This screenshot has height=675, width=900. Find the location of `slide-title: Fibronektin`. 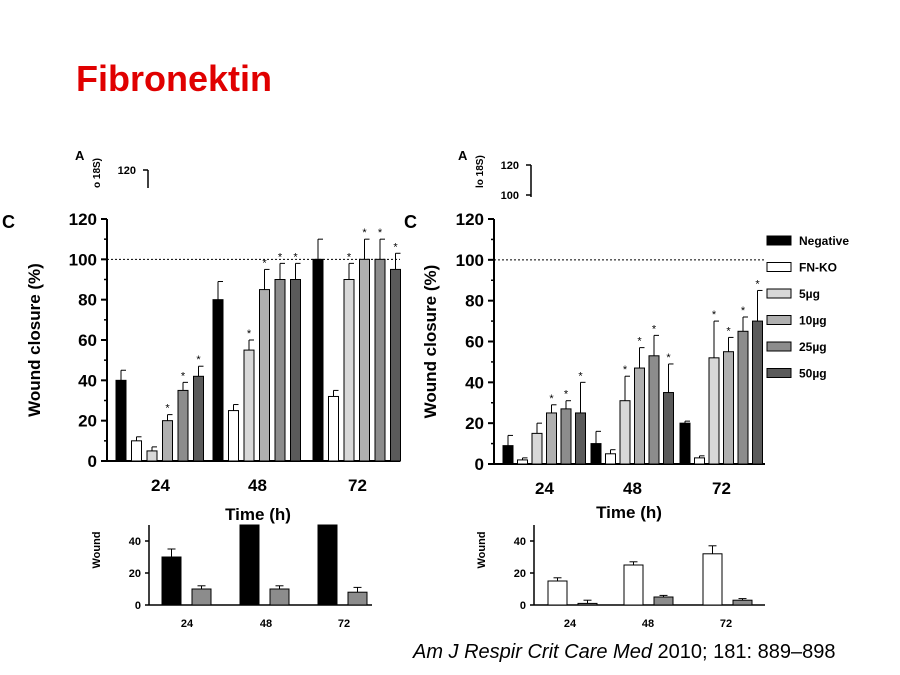

slide-title: Fibronektin is located at coordinates (174, 78).